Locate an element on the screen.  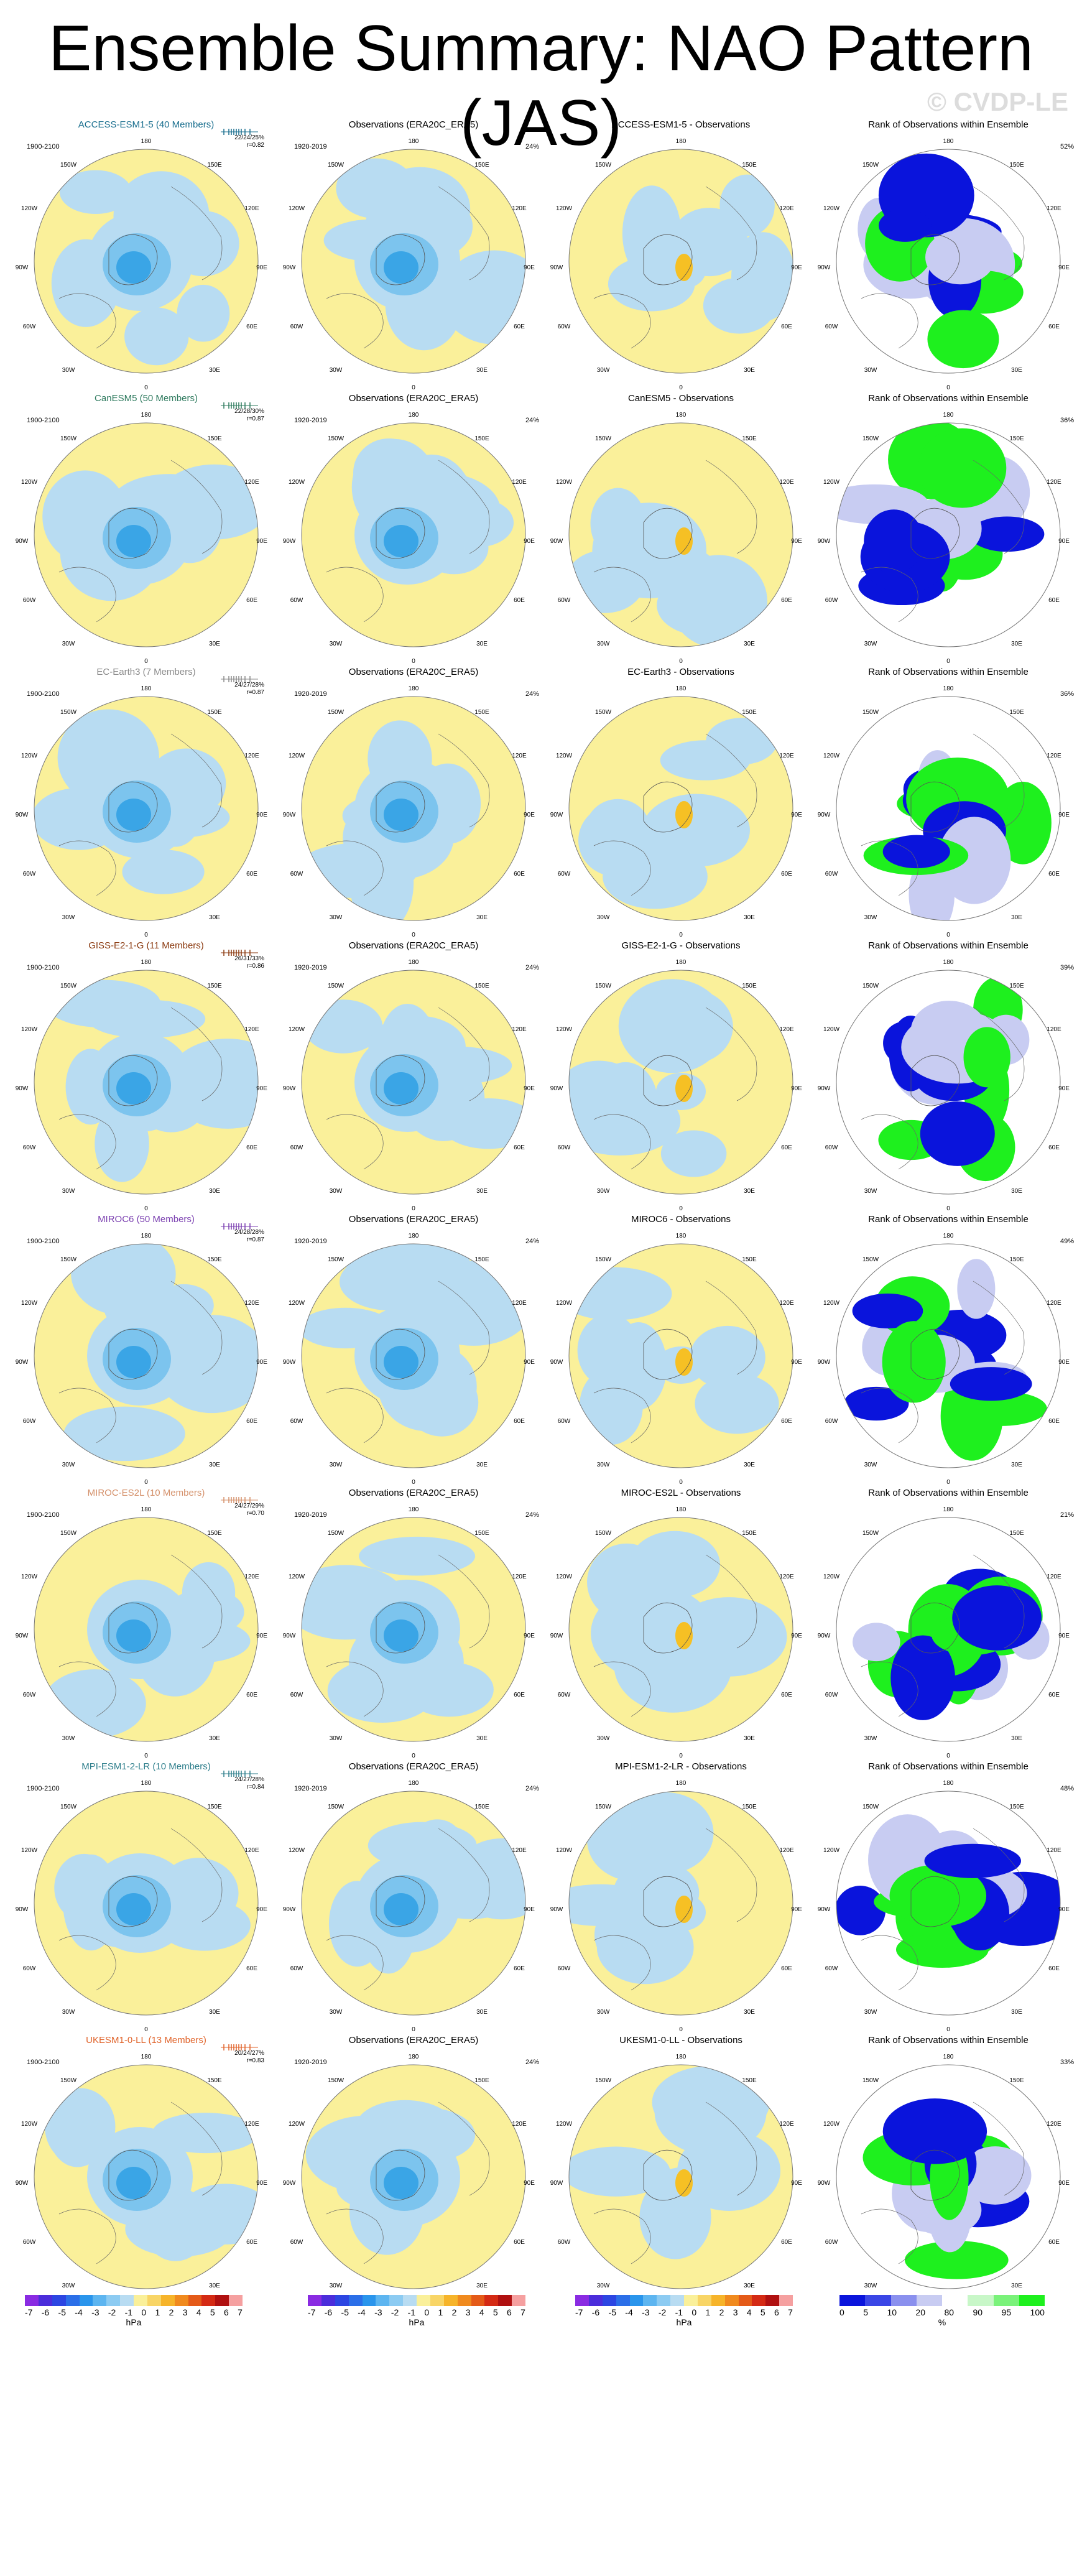
panel-percent: 52% is located at coordinates (1067, 147).